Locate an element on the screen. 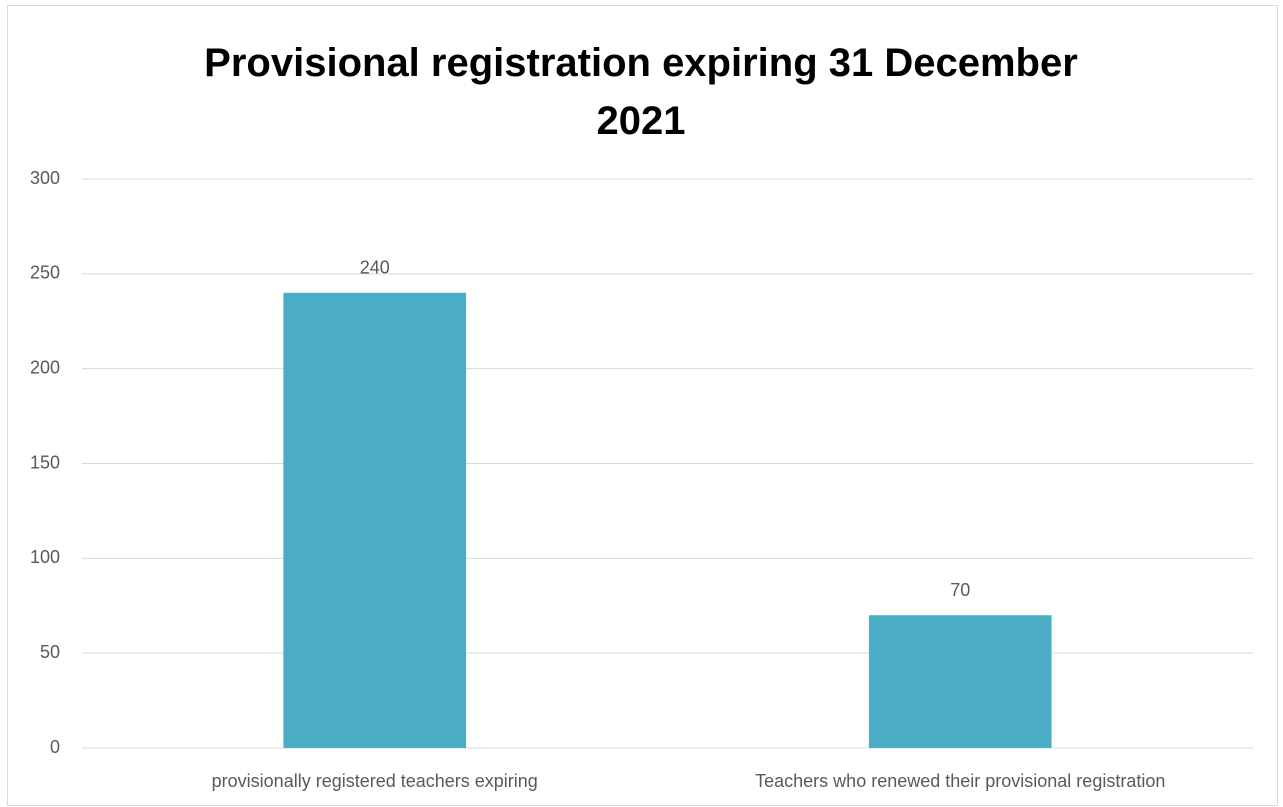  y-tick-label: 300 is located at coordinates (45, 178).